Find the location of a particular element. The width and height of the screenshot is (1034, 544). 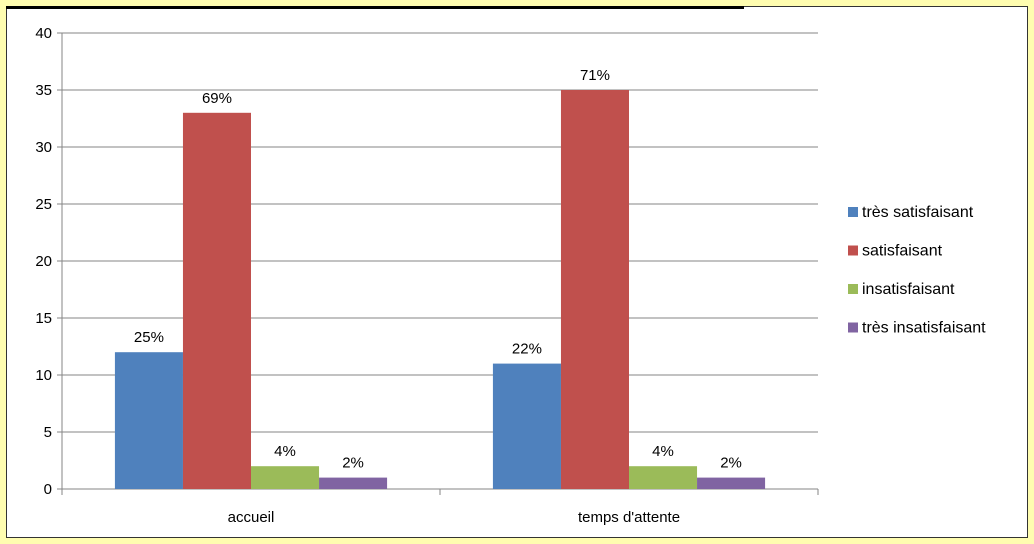

y-tick-label: 10 is located at coordinates (43, 375).